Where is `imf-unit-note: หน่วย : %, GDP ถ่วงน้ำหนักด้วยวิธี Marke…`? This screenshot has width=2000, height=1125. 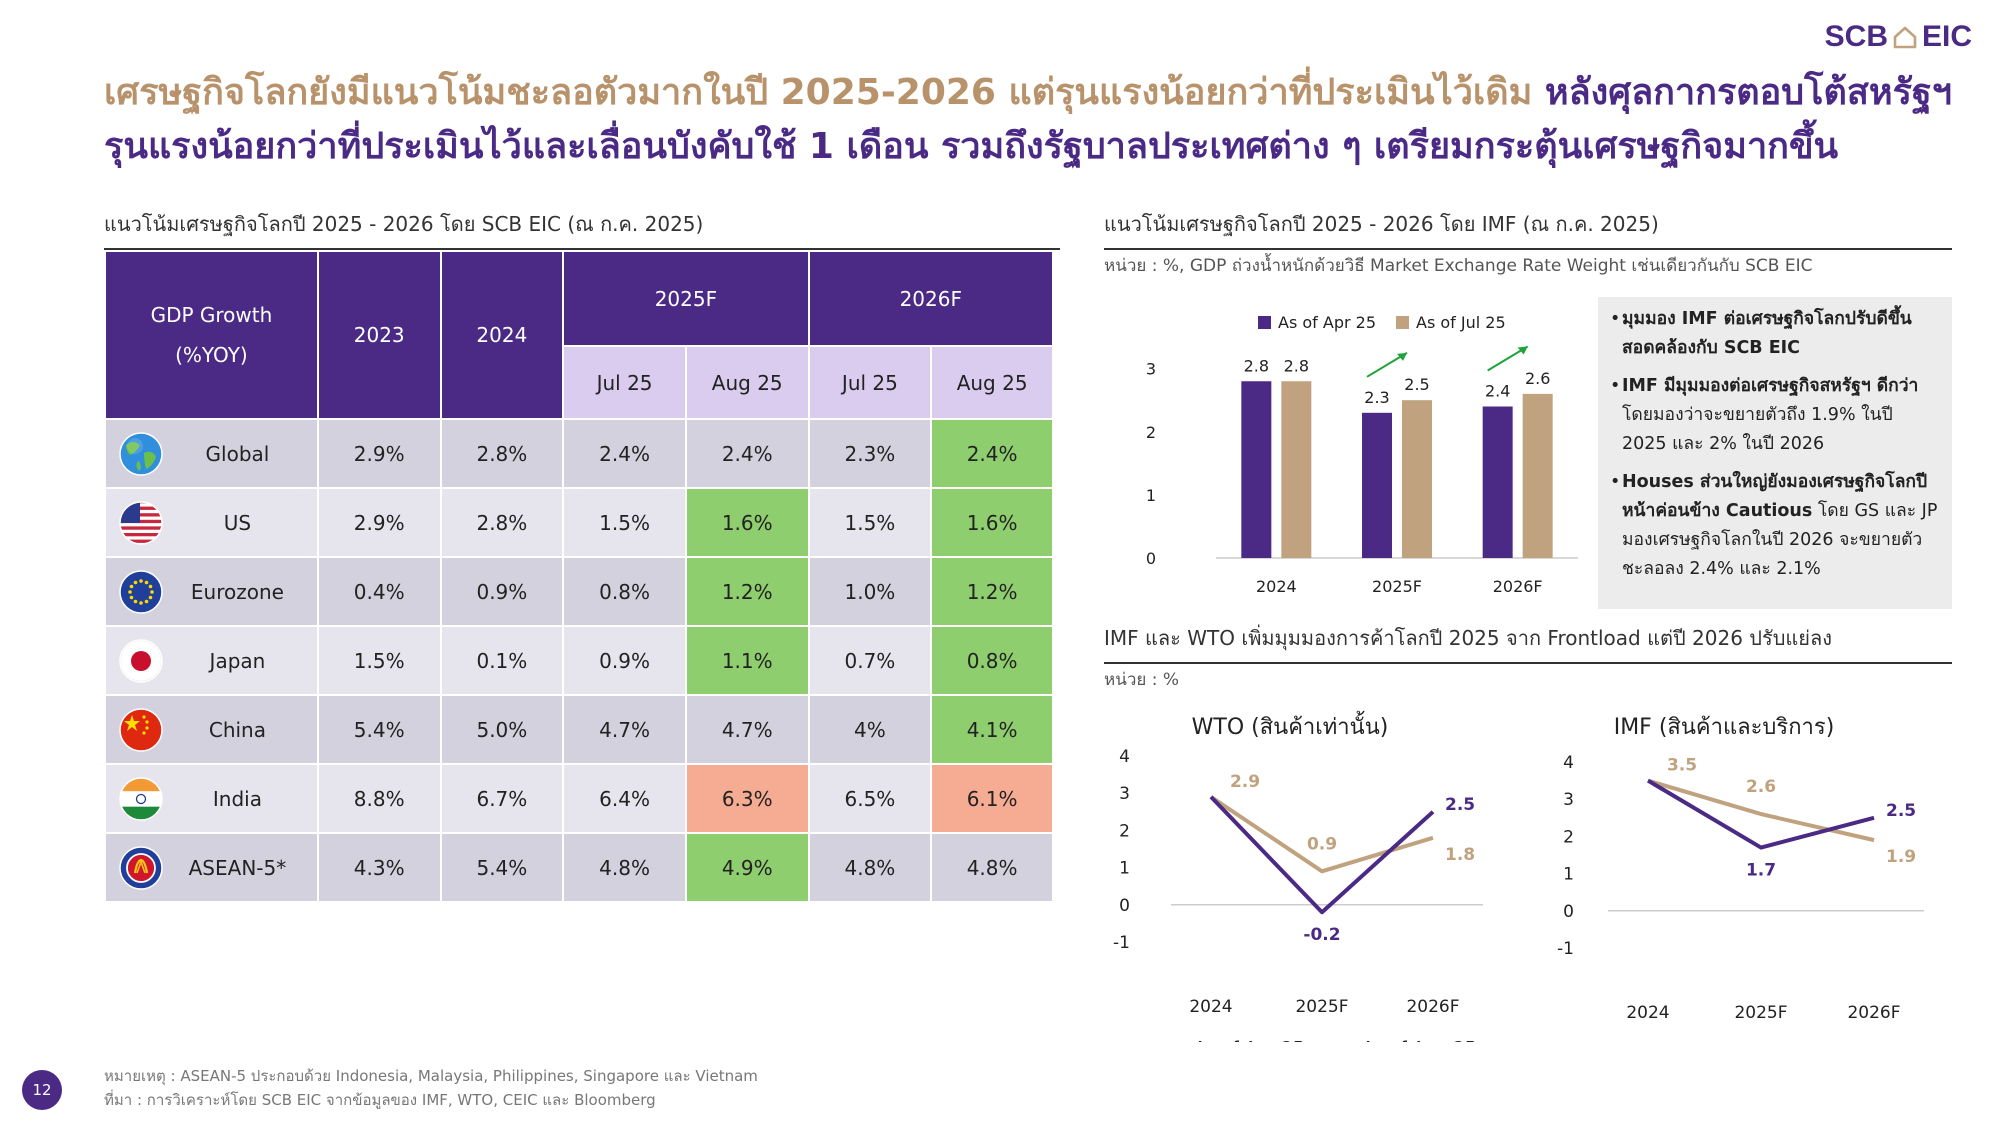
imf-unit-note: หน่วย : %, GDP ถ่วงน้ำหนักด้วยวิธี Marke… is located at coordinates (1458, 266).